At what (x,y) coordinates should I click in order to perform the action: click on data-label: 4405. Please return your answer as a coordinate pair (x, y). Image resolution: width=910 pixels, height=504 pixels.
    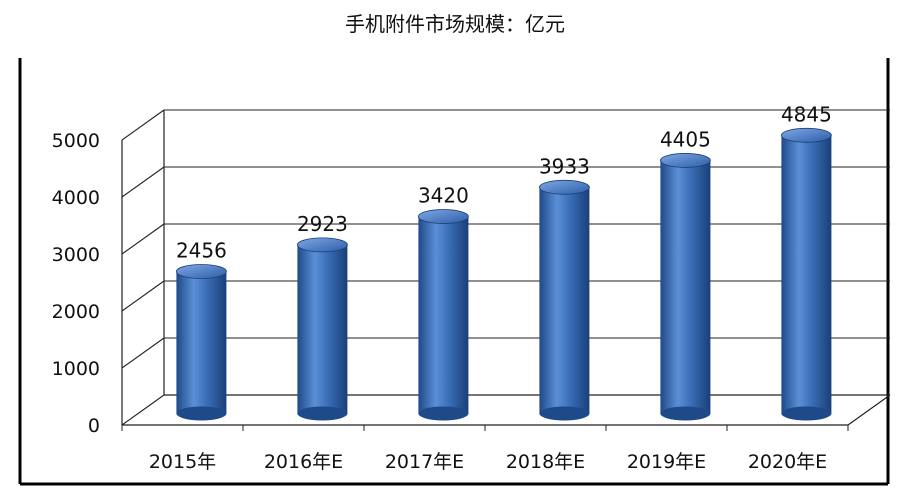
    Looking at the image, I should click on (685, 139).